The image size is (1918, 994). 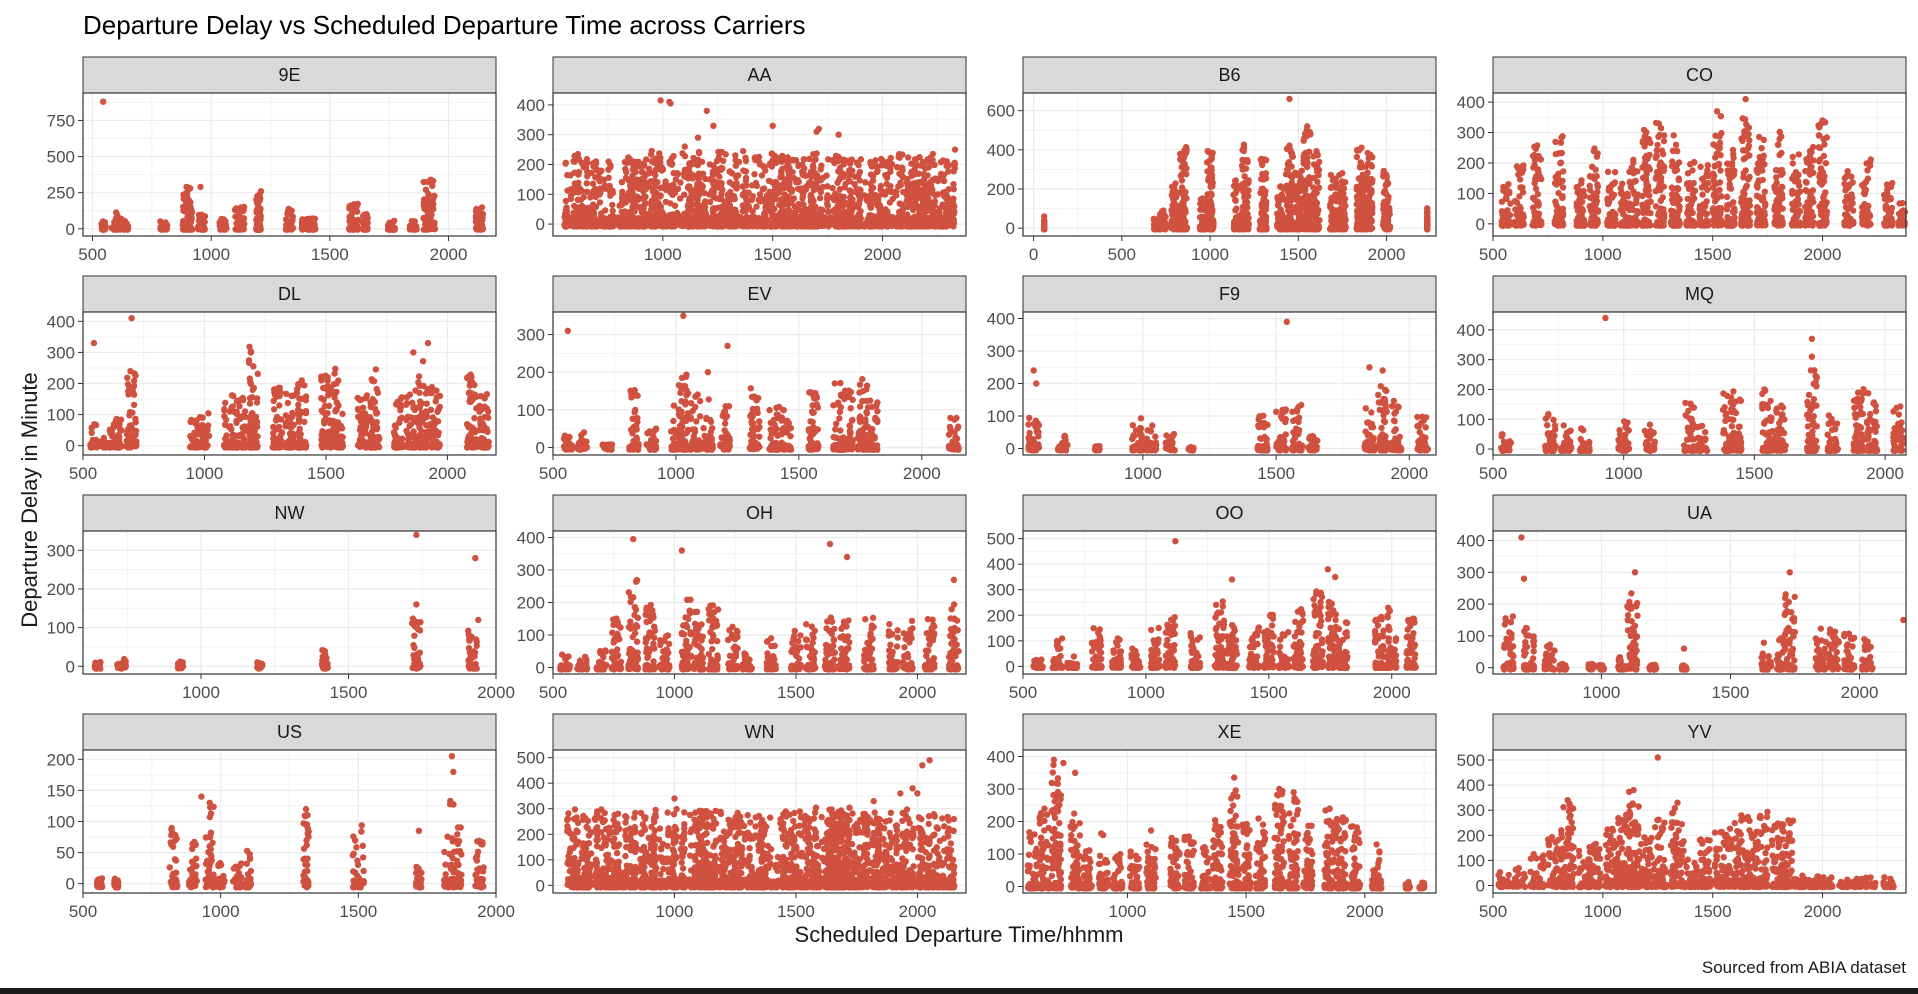 What do you see at coordinates (211, 254) in the screenshot?
I see `x-tick-label: 1000` at bounding box center [211, 254].